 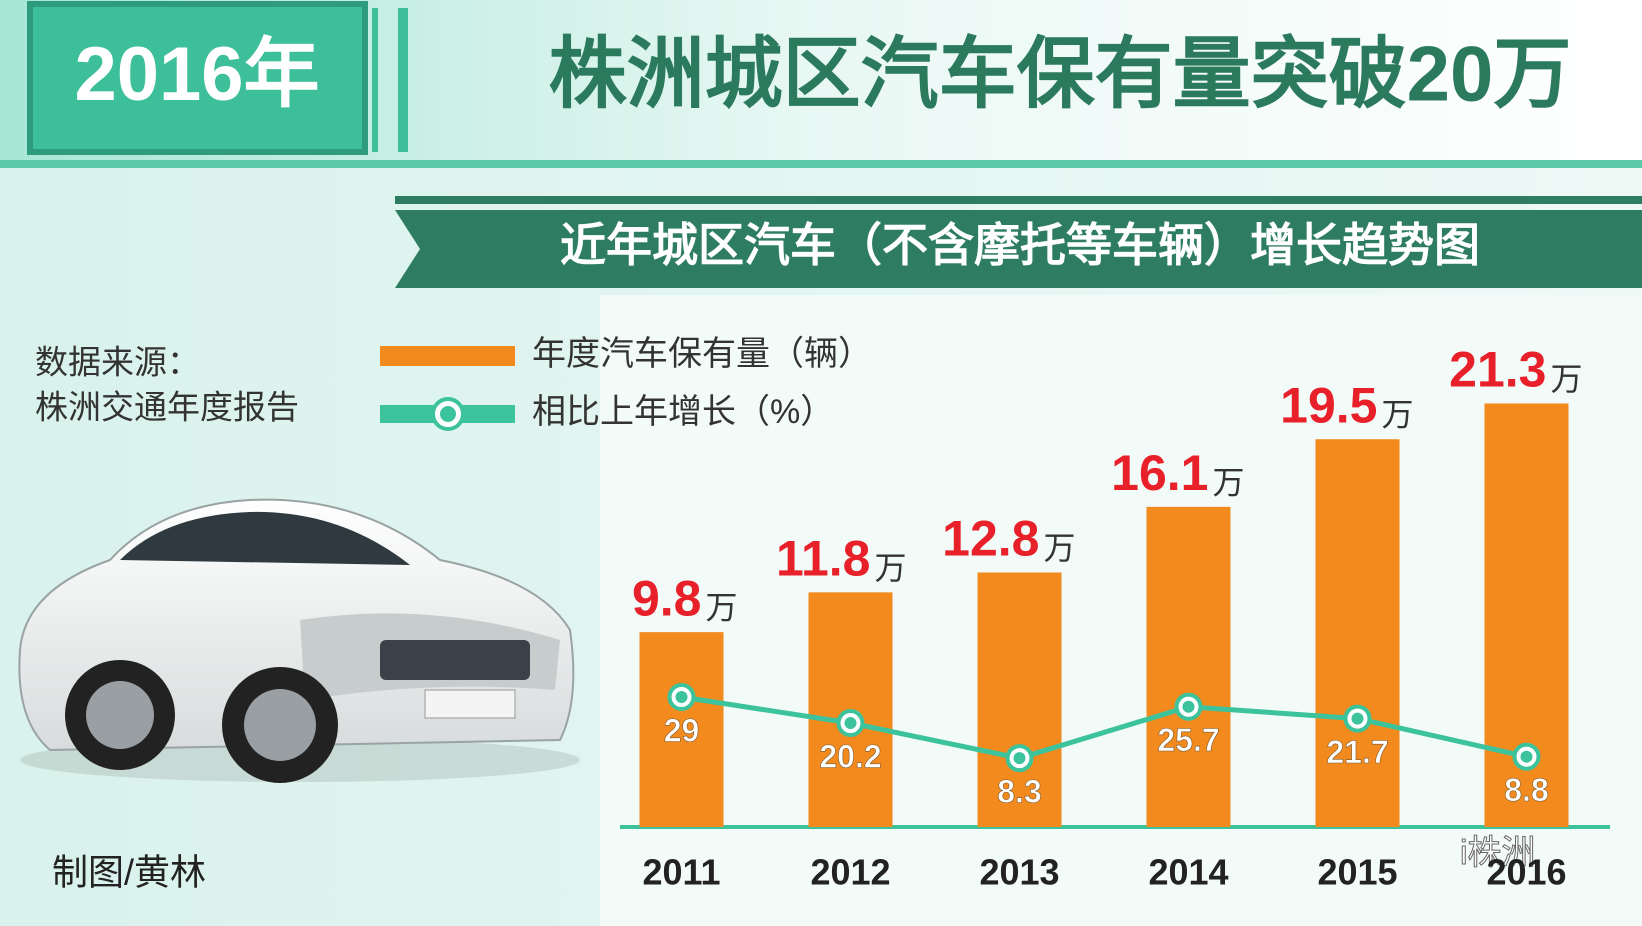 What do you see at coordinates (1188, 740) in the screenshot?
I see `growth-value-label: 25.7` at bounding box center [1188, 740].